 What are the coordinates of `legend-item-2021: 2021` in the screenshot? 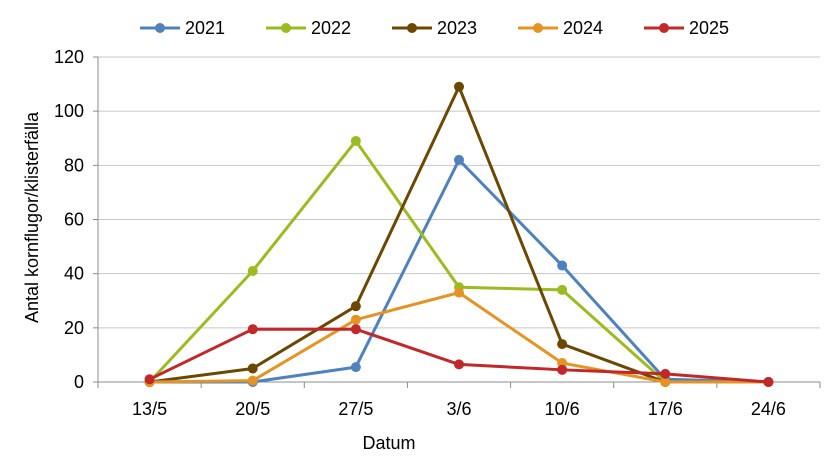 It's located at (182, 28).